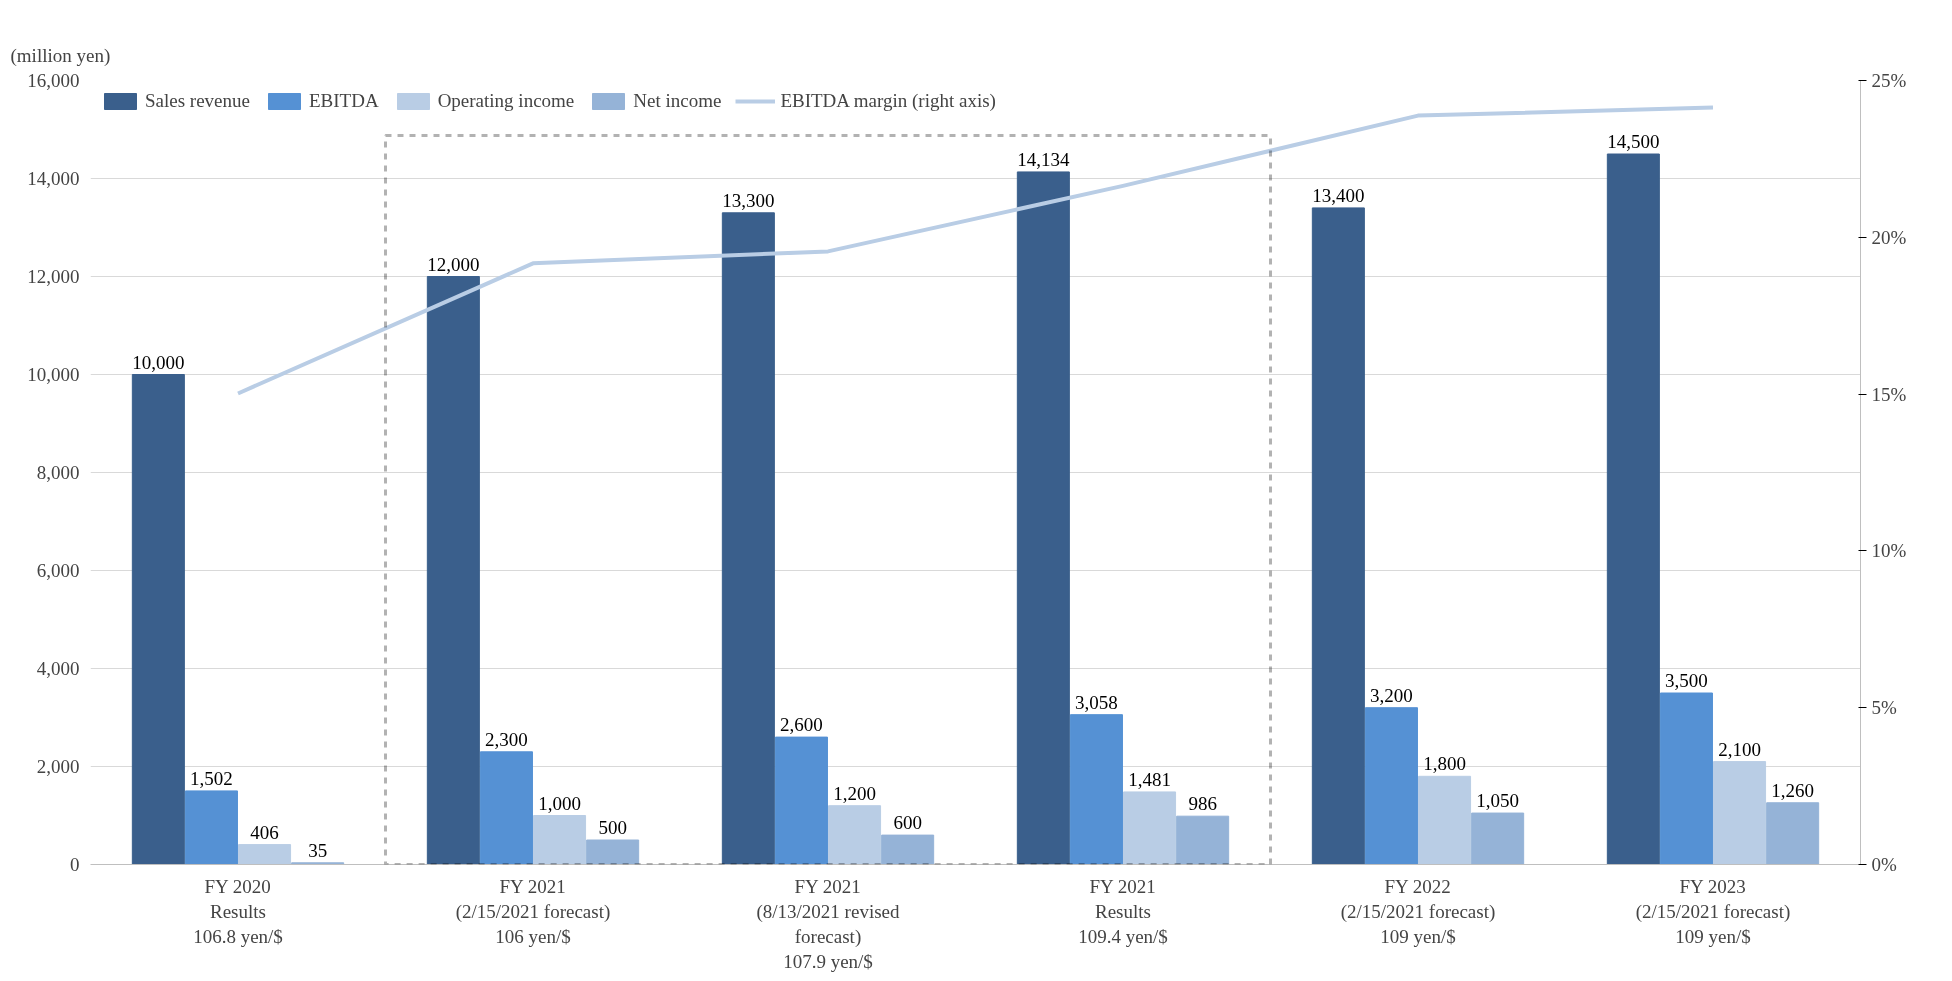 Image resolution: width=1952 pixels, height=981 pixels. Describe the element at coordinates (1043, 159) in the screenshot. I see `data-label: 14,134` at that location.